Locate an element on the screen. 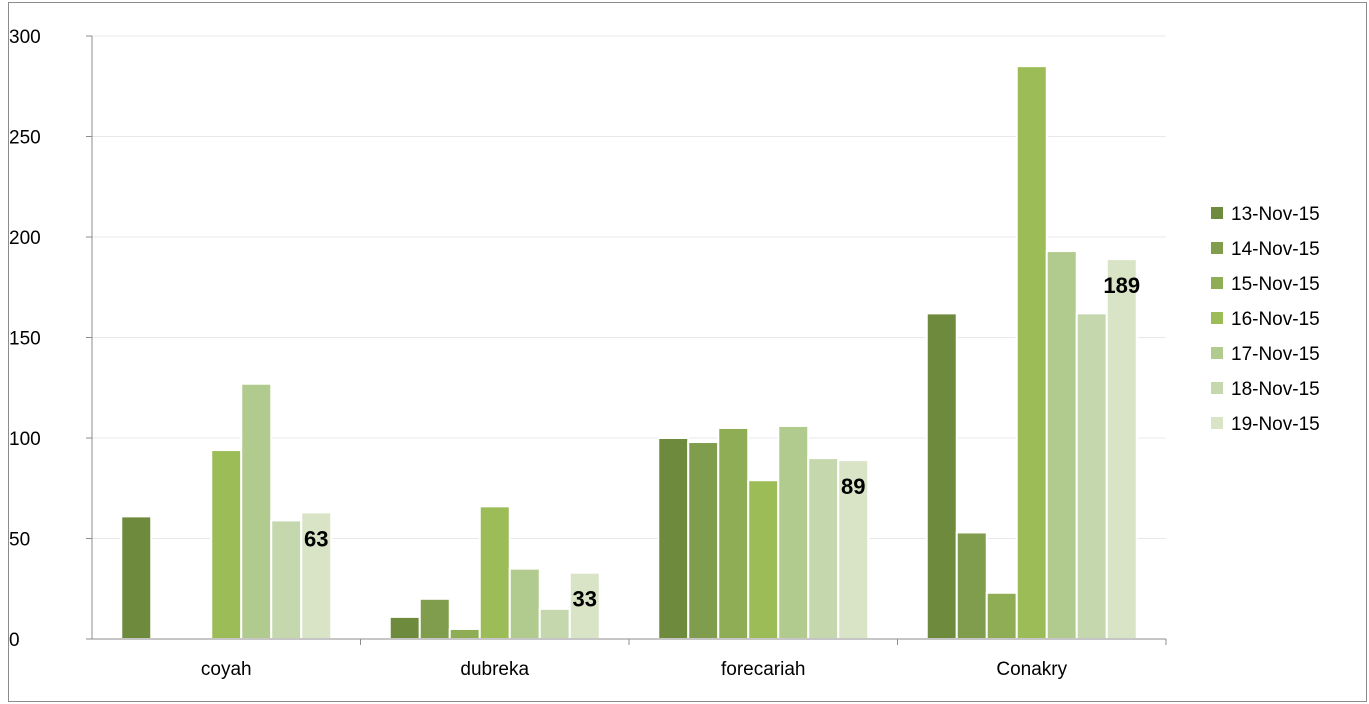 The height and width of the screenshot is (704, 1369). bar-17-Nov-15-forecariah is located at coordinates (793, 532).